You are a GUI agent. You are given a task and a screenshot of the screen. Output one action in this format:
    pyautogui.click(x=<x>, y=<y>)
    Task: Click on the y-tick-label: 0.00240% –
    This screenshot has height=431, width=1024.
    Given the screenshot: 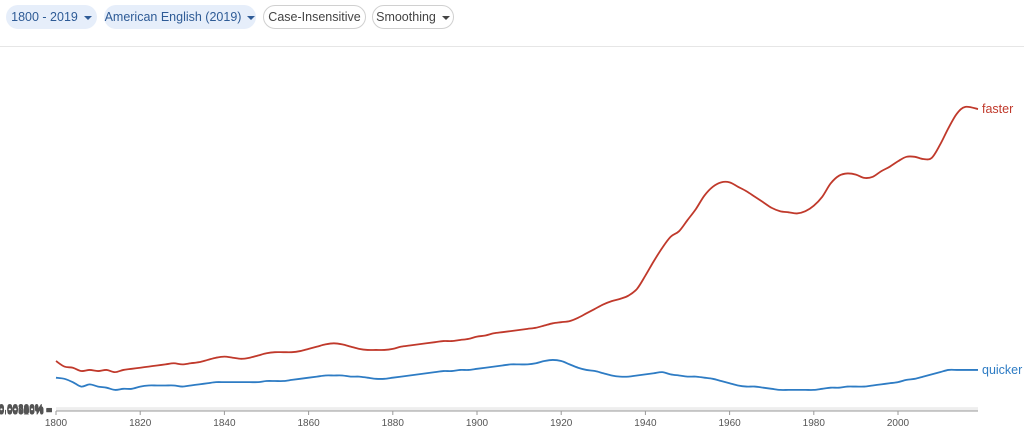 What is the action you would take?
    pyautogui.click(x=26, y=409)
    